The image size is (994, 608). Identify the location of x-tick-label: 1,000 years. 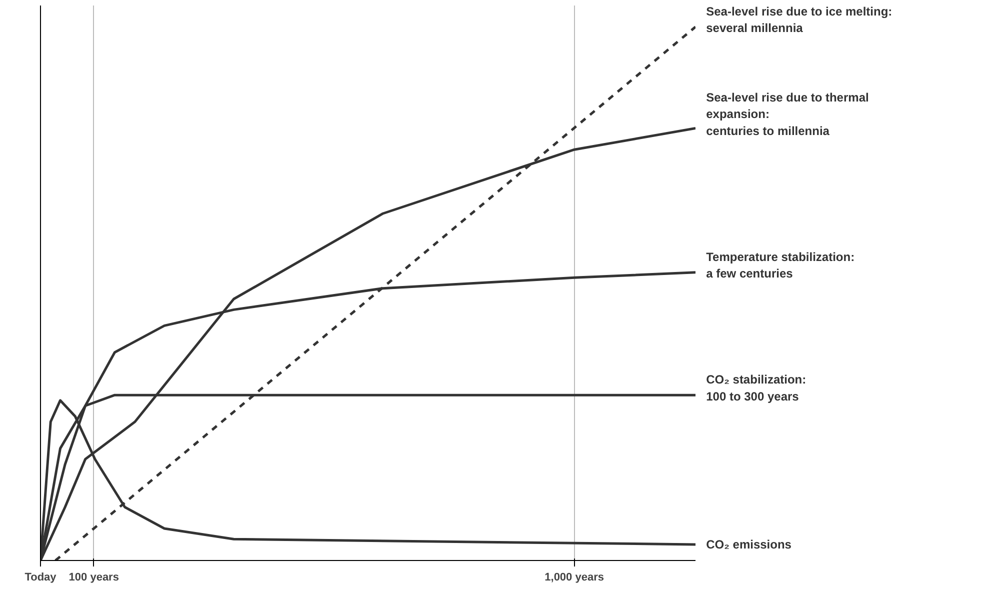
(574, 578).